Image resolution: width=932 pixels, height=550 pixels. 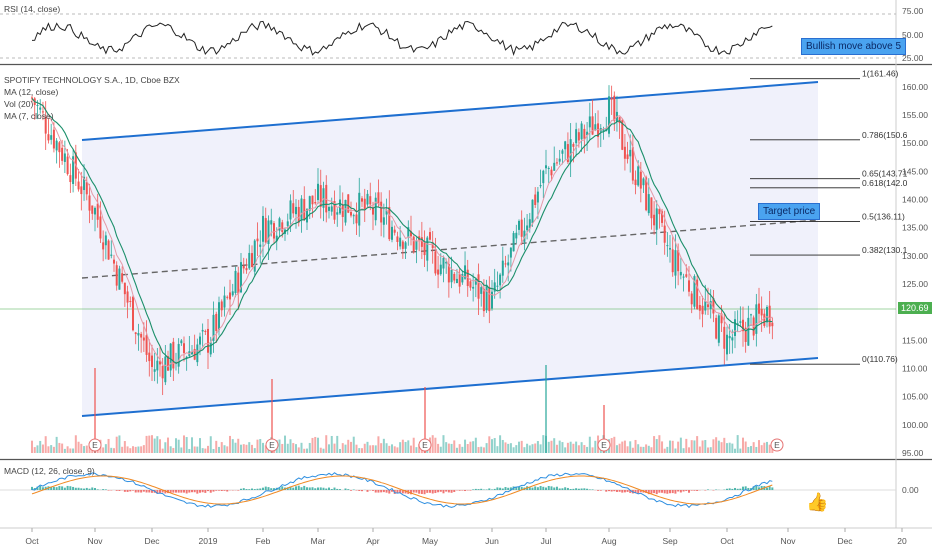 I want to click on bullish-annotation: Bullish move above 5, so click(x=854, y=46).